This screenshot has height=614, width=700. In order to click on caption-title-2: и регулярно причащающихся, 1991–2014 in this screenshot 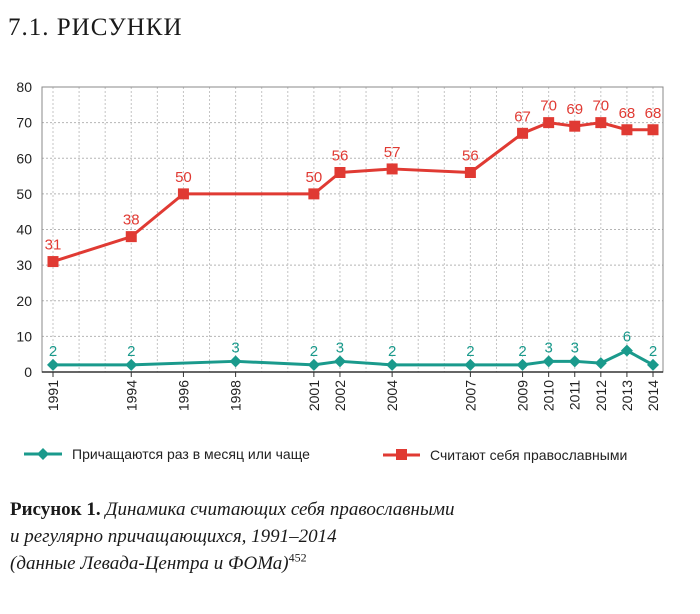, I will do `click(173, 536)`.